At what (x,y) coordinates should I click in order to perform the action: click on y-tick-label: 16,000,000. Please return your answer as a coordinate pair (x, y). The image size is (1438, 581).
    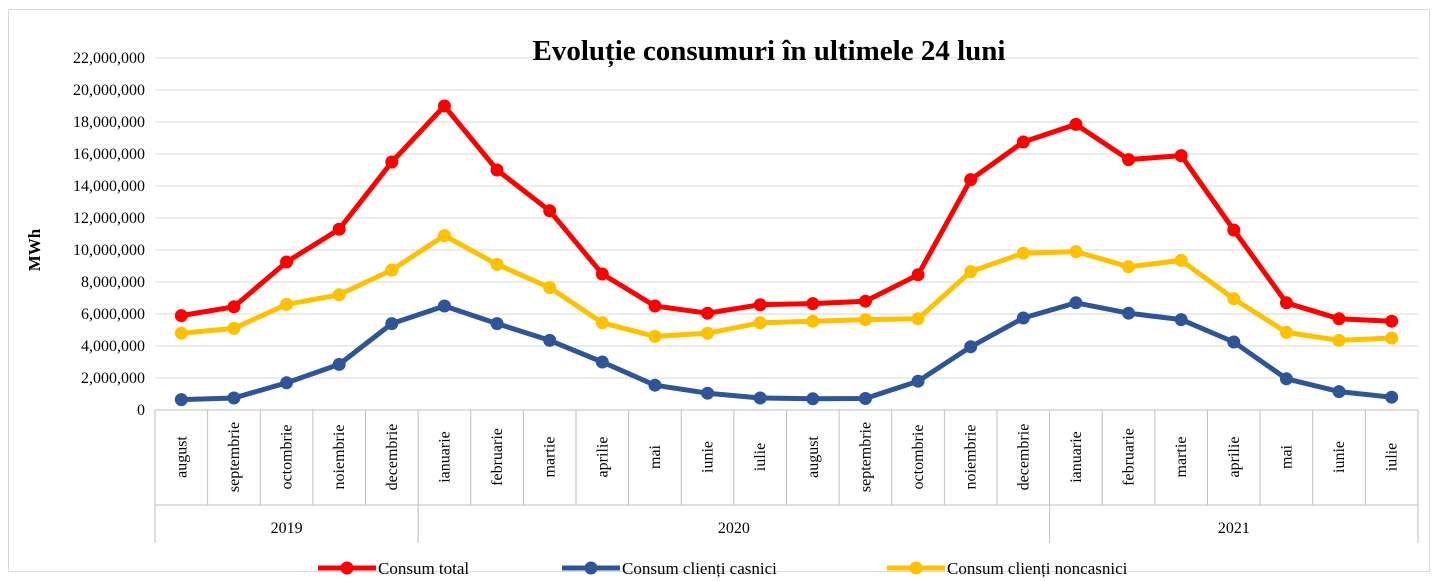
    Looking at the image, I should click on (109, 154).